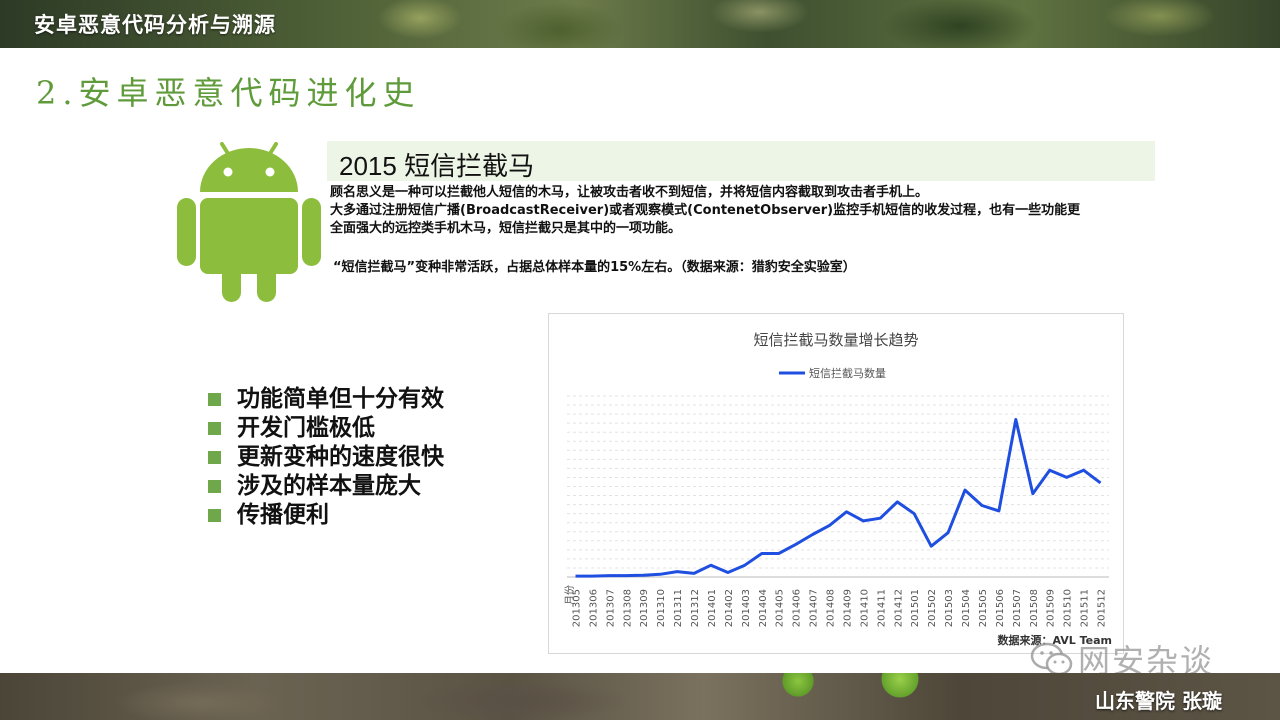 This screenshot has height=720, width=1280. I want to click on x-tick-label: 201408, so click(831, 608).